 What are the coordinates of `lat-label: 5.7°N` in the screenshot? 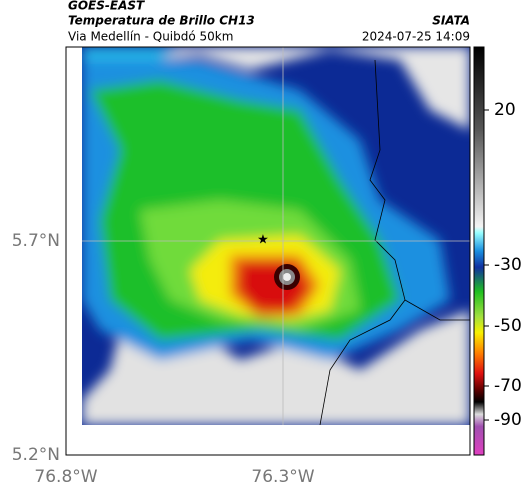 It's located at (36, 241).